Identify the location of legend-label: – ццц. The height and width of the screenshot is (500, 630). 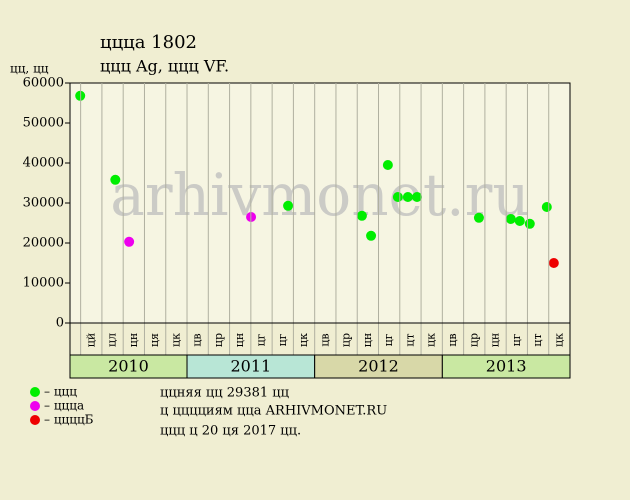
(60, 392).